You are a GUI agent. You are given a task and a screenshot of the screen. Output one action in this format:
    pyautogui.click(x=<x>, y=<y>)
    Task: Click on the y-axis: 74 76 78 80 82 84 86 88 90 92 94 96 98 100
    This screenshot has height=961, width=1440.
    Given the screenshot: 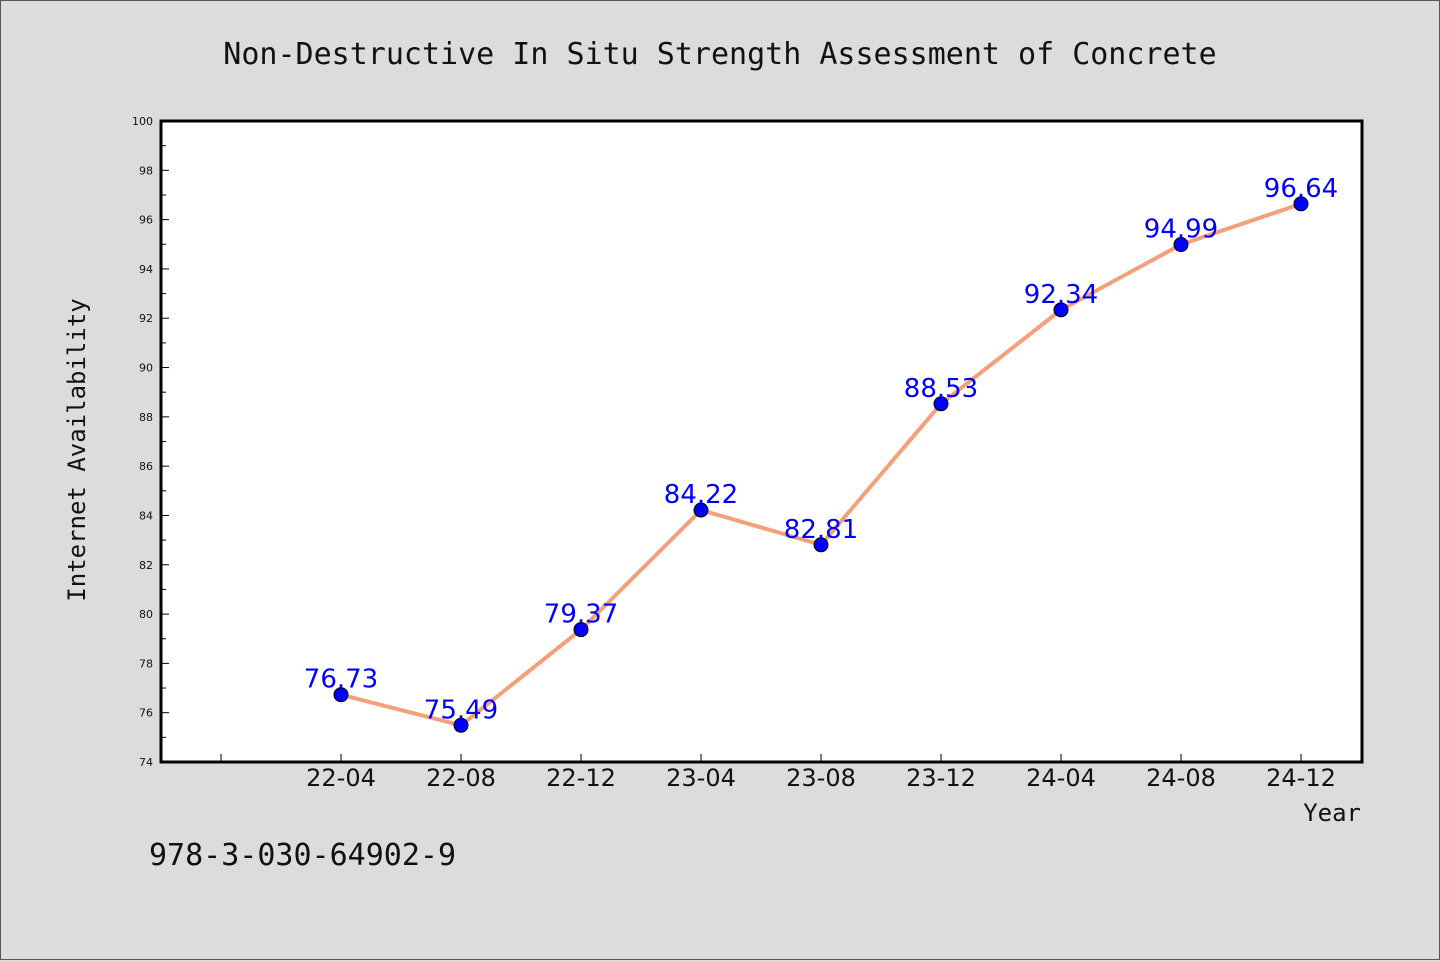 What is the action you would take?
    pyautogui.click(x=150, y=442)
    